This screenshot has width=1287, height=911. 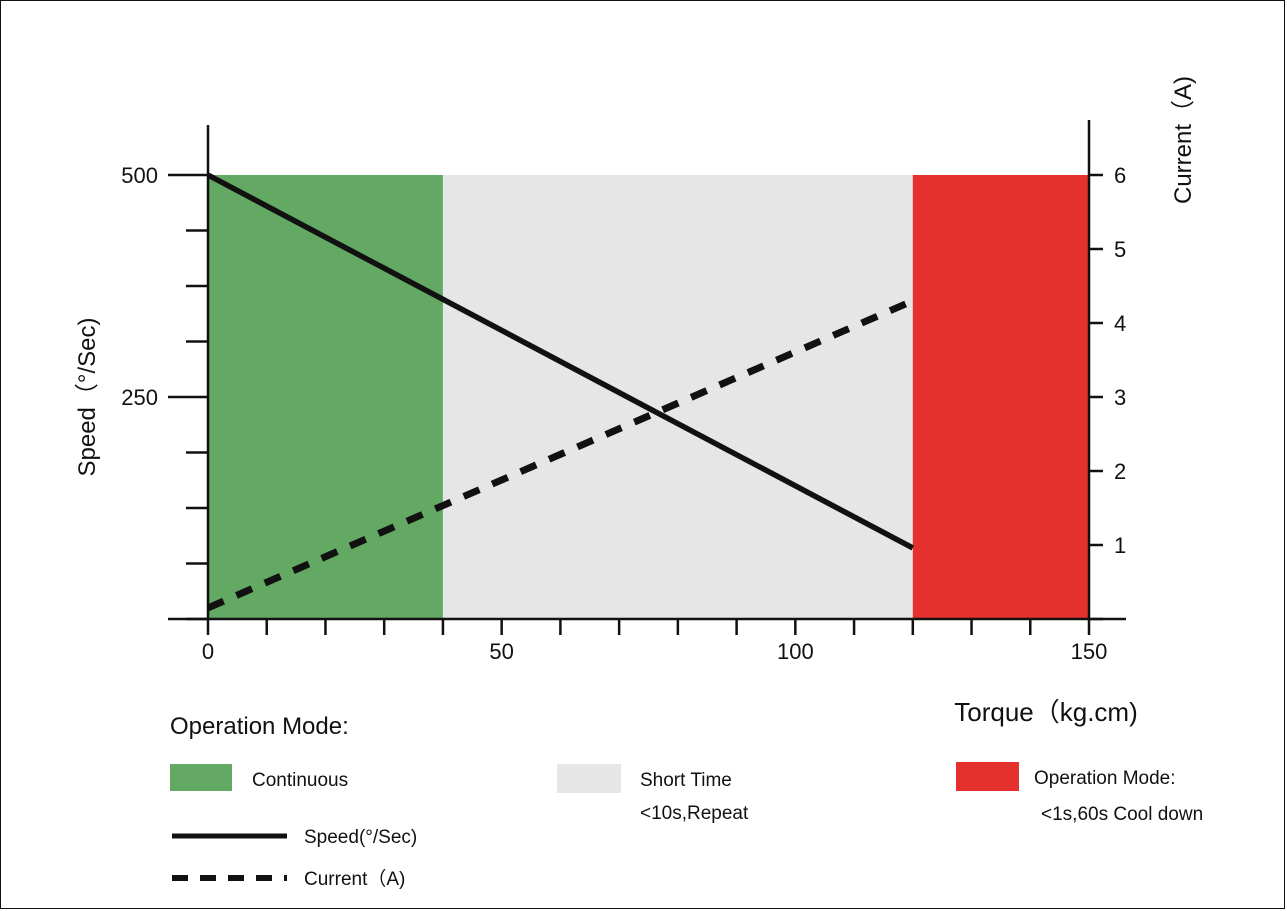 I want to click on y-axis-left-title: Speed（°/Sec), so click(x=87, y=396).